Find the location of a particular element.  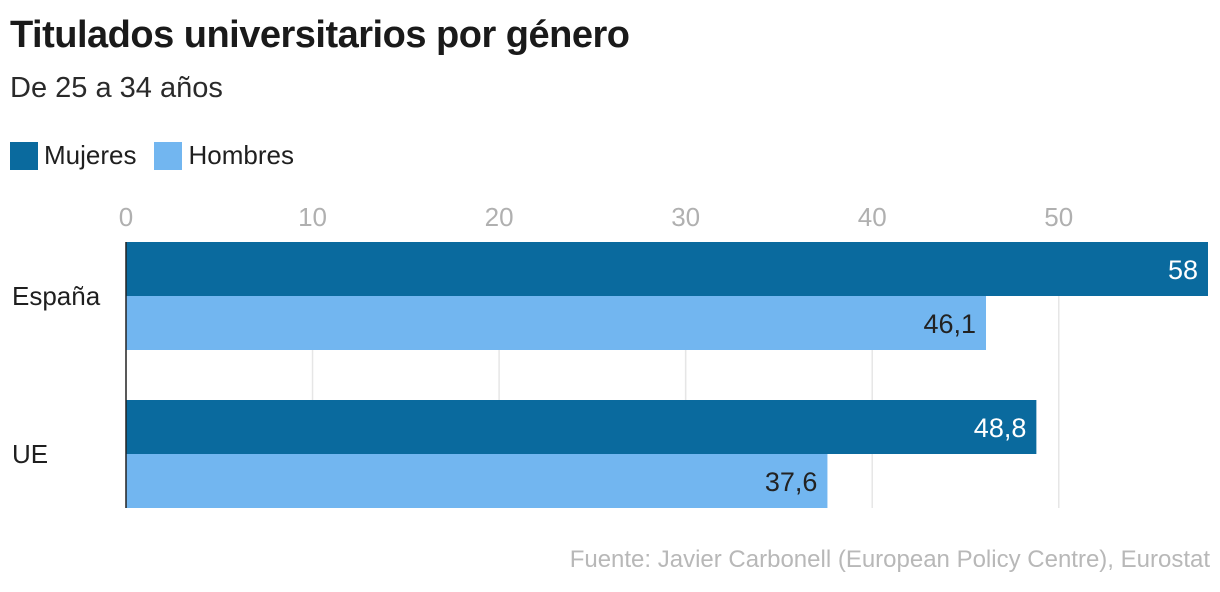

category-label-0: España is located at coordinates (56, 296).